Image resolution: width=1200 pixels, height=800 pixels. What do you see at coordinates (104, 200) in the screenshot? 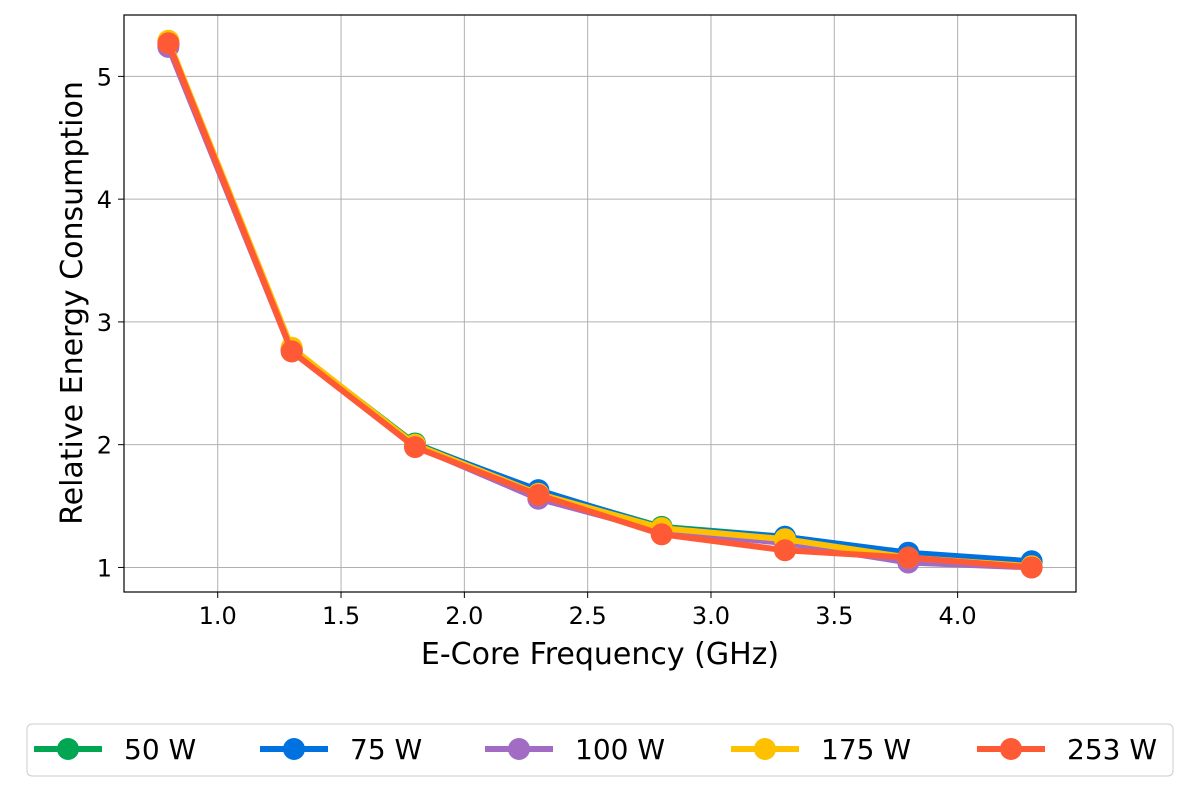
I see `y-tick-label: 4` at bounding box center [104, 200].